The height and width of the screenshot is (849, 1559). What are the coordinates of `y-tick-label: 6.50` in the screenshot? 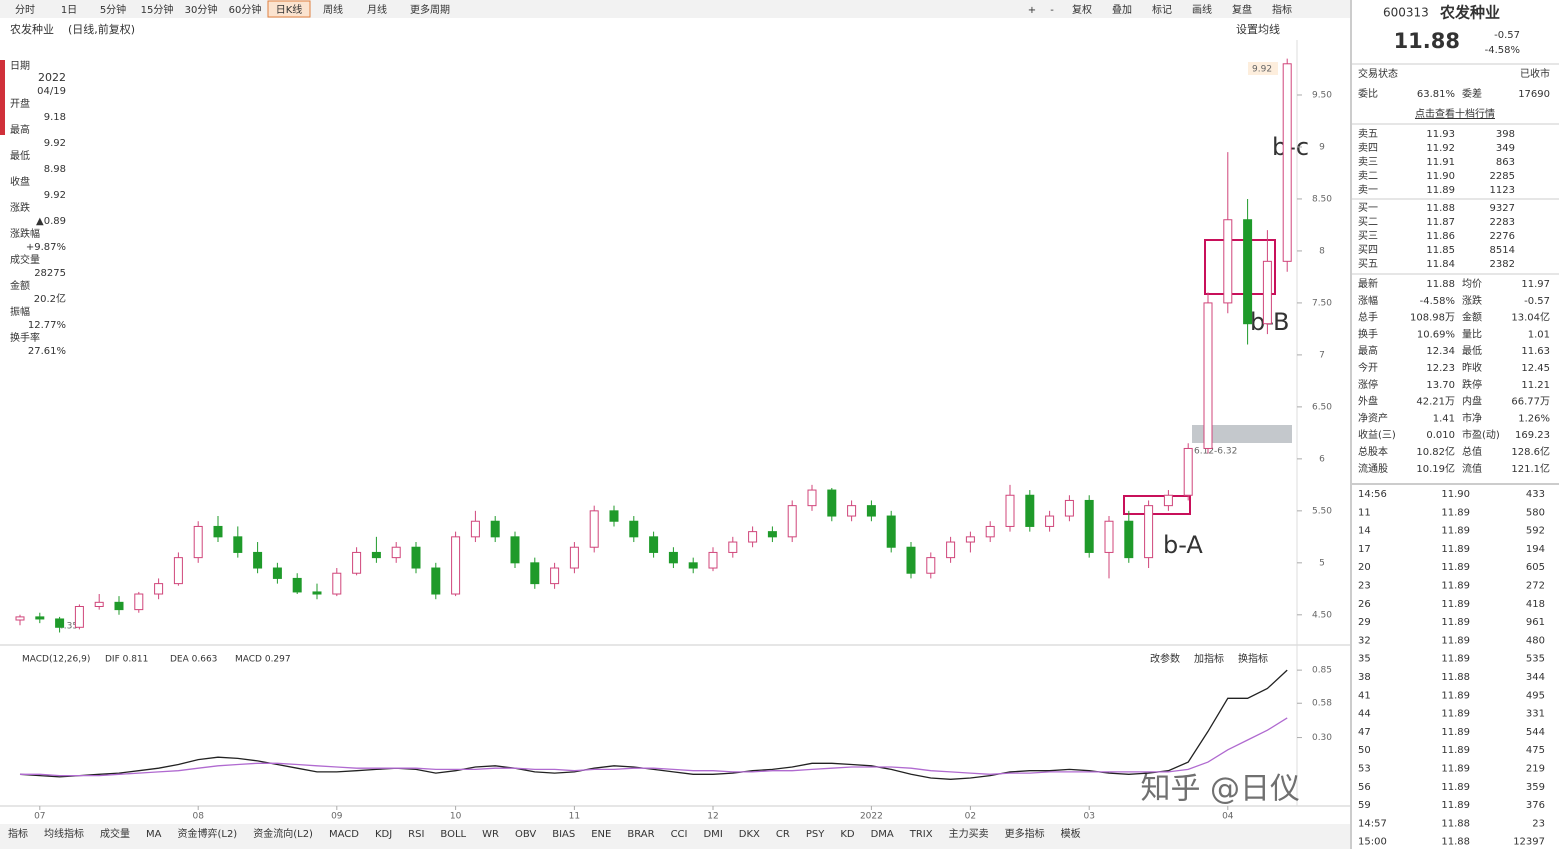 It's located at (1322, 407).